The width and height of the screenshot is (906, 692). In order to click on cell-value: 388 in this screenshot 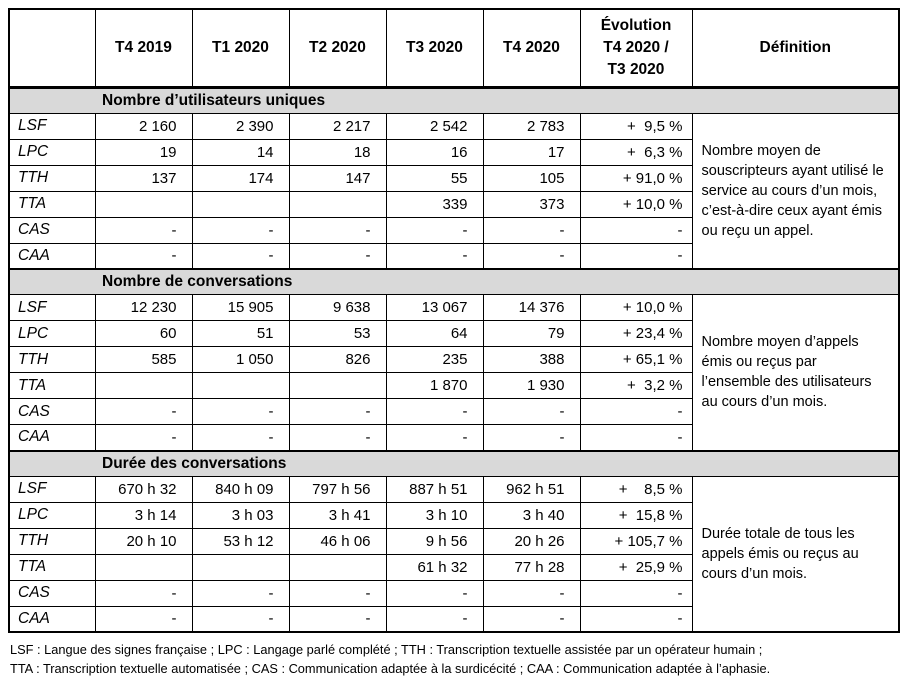, I will do `click(531, 359)`.